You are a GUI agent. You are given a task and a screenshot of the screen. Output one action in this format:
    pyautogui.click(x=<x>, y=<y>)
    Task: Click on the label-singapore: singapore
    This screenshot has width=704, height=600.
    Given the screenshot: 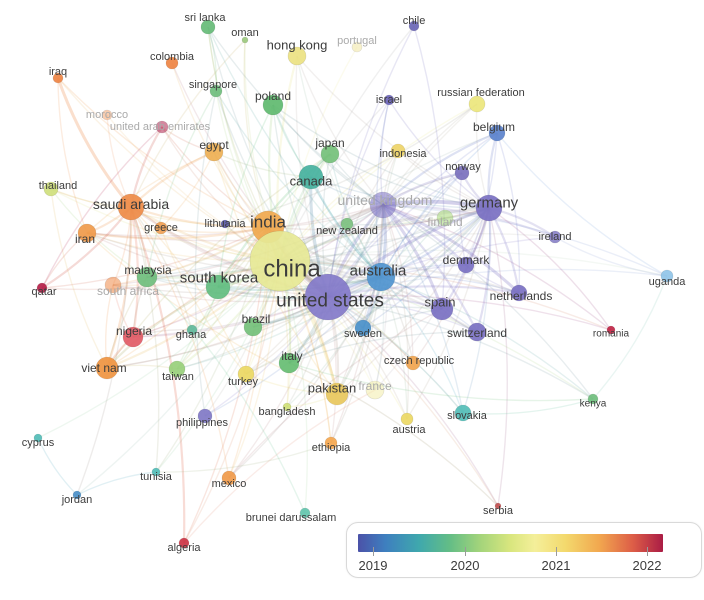 What is the action you would take?
    pyautogui.click(x=213, y=85)
    